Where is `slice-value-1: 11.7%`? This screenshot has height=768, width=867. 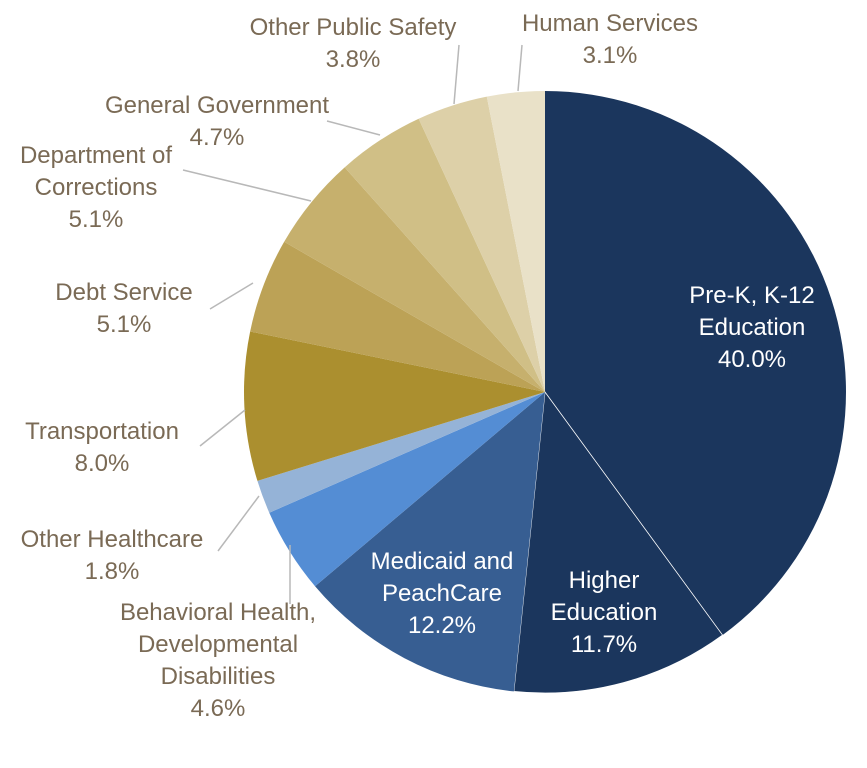
slice-value-1: 11.7% is located at coordinates (604, 644).